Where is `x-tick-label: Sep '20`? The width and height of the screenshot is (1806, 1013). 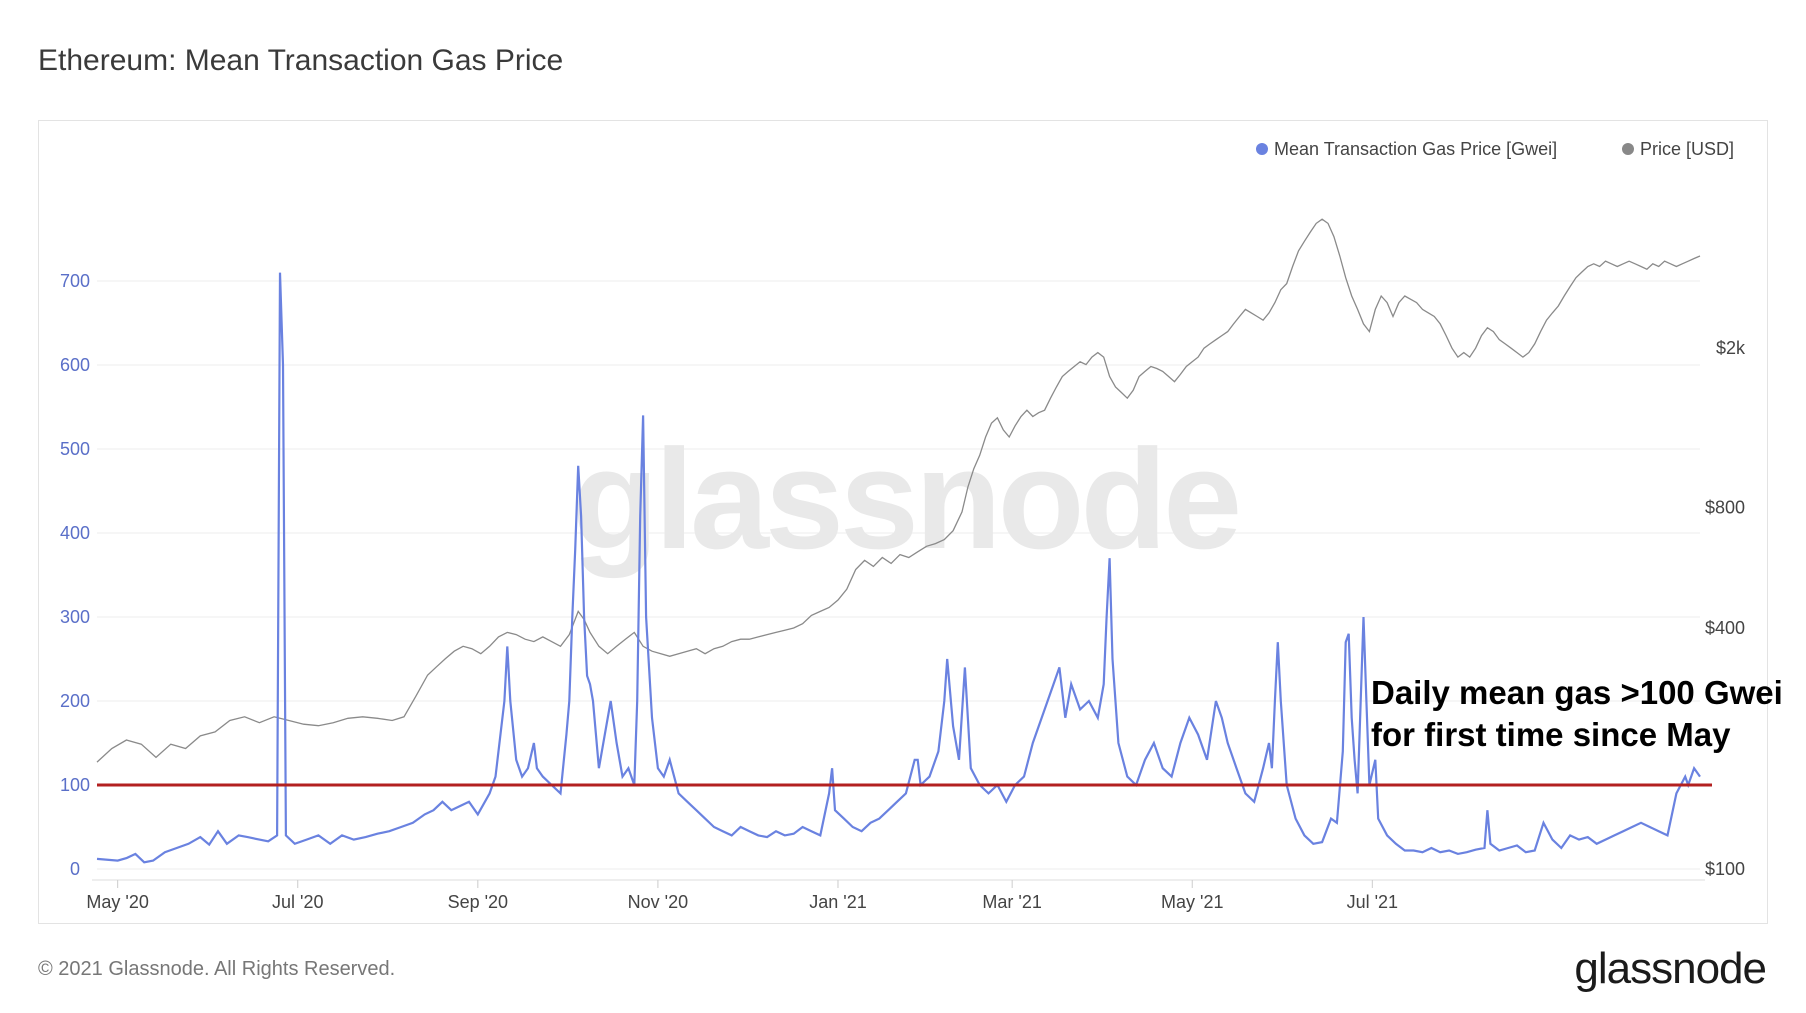
x-tick-label: Sep '20 is located at coordinates (478, 902).